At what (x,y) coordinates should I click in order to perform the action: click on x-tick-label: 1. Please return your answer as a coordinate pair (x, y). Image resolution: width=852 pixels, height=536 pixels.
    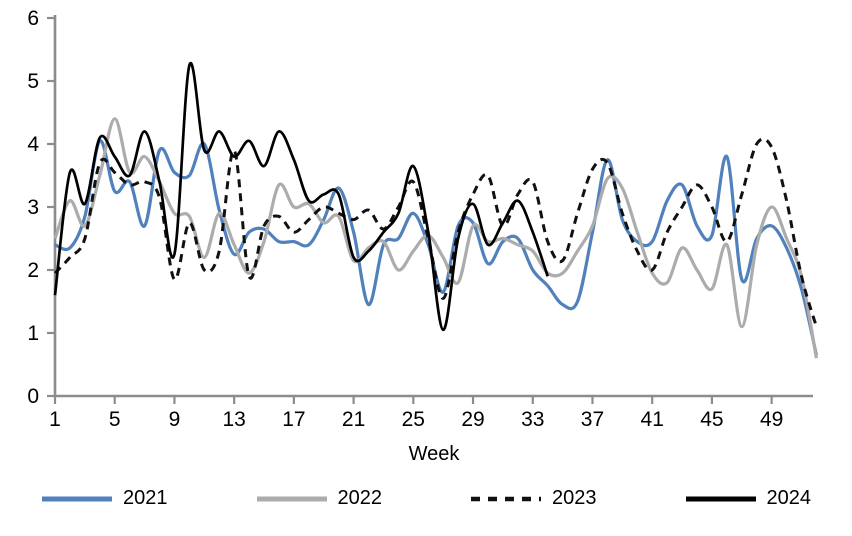
    Looking at the image, I should click on (55, 419).